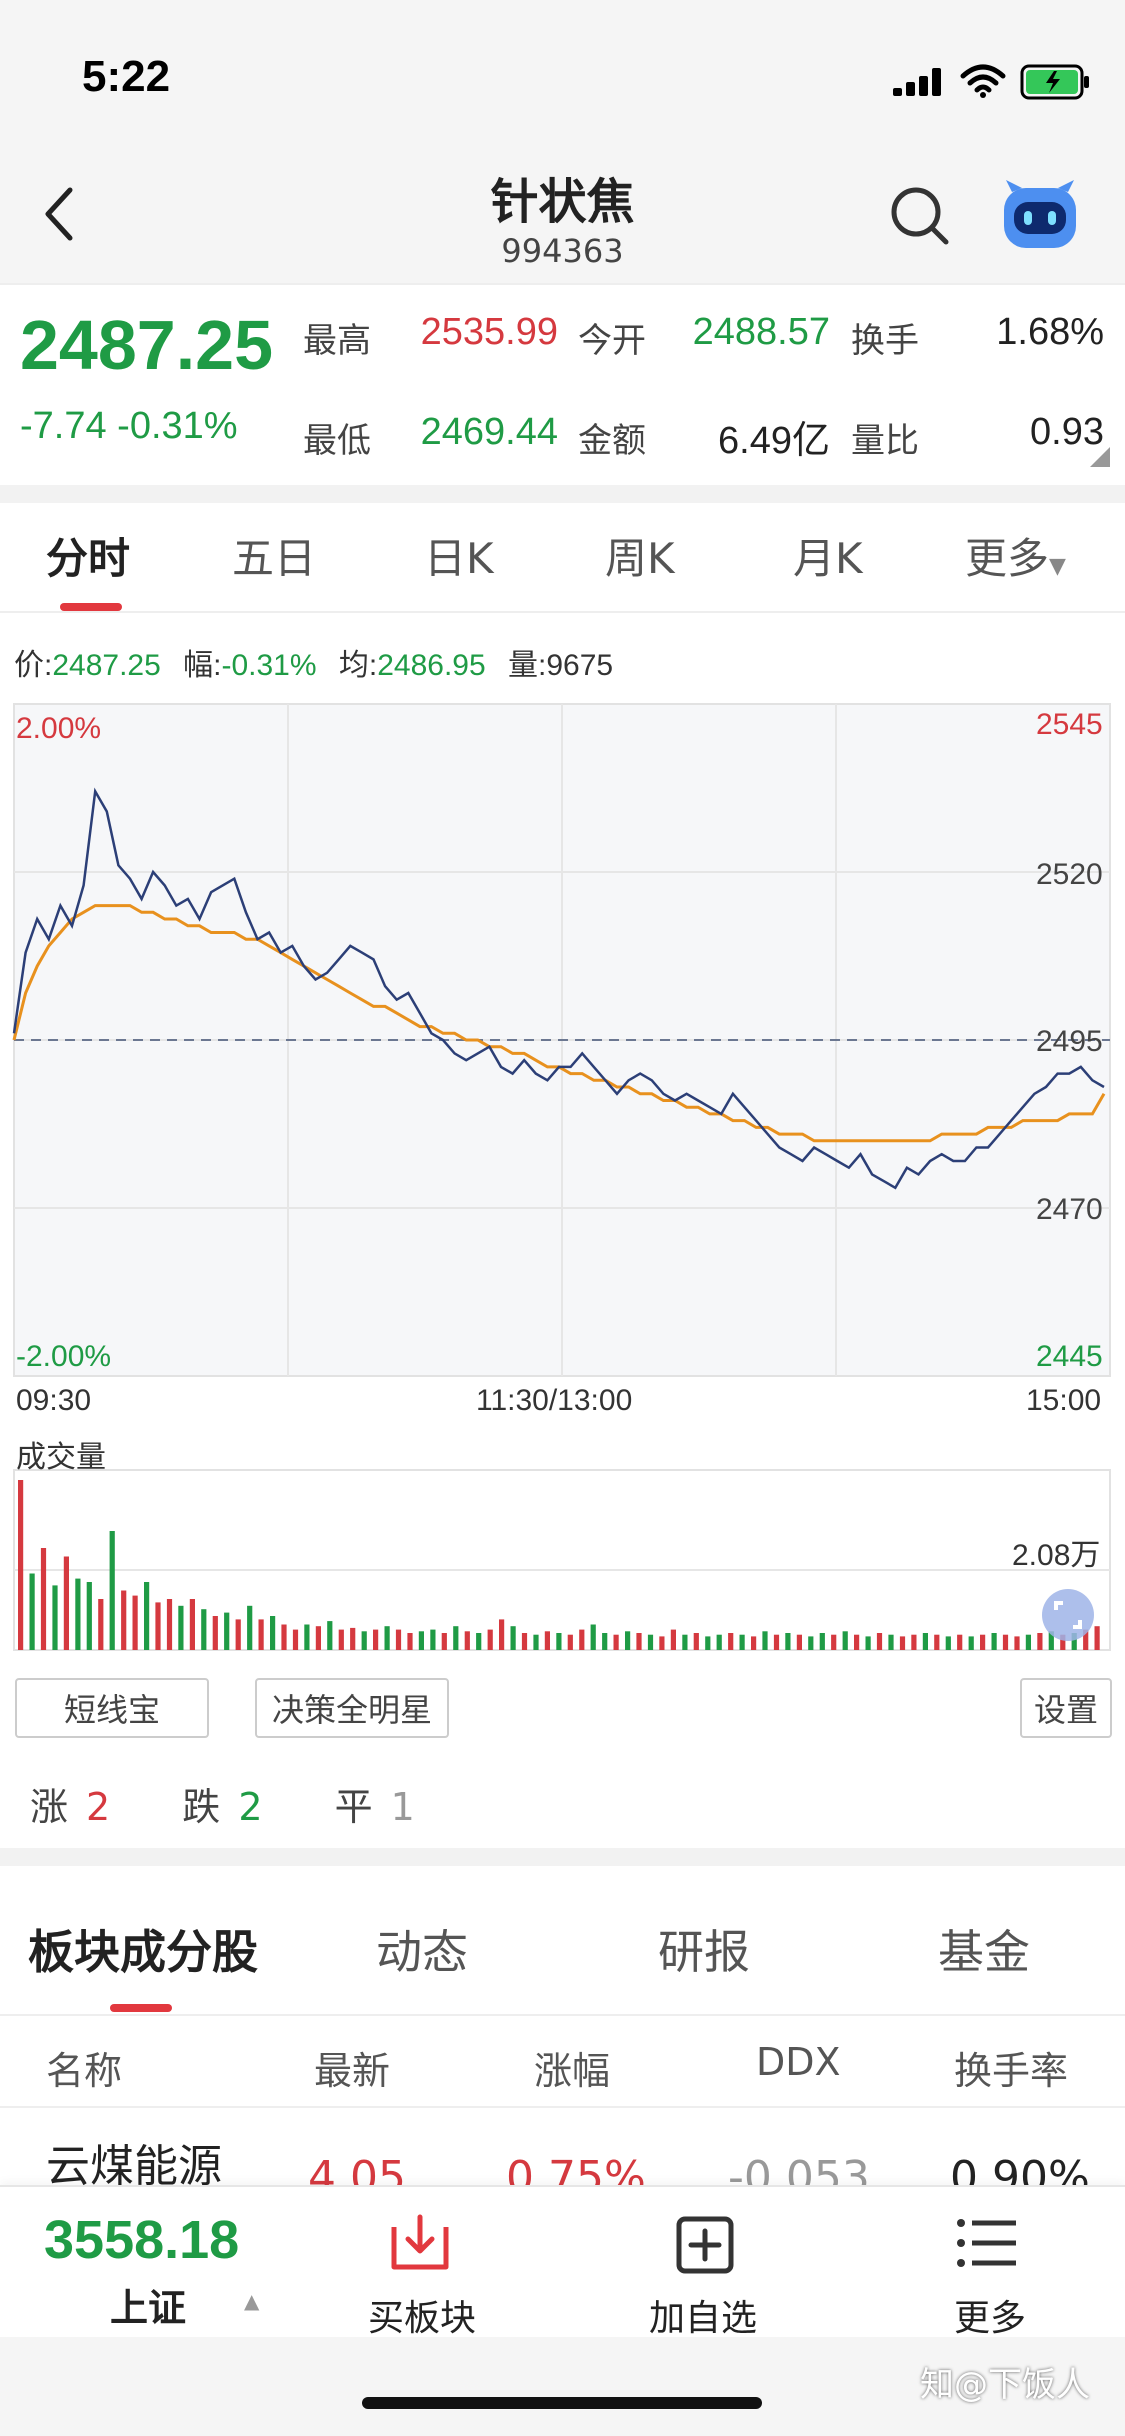 Image resolution: width=1125 pixels, height=2436 pixels. What do you see at coordinates (704, 1952) in the screenshot?
I see `tab-research: 研报` at bounding box center [704, 1952].